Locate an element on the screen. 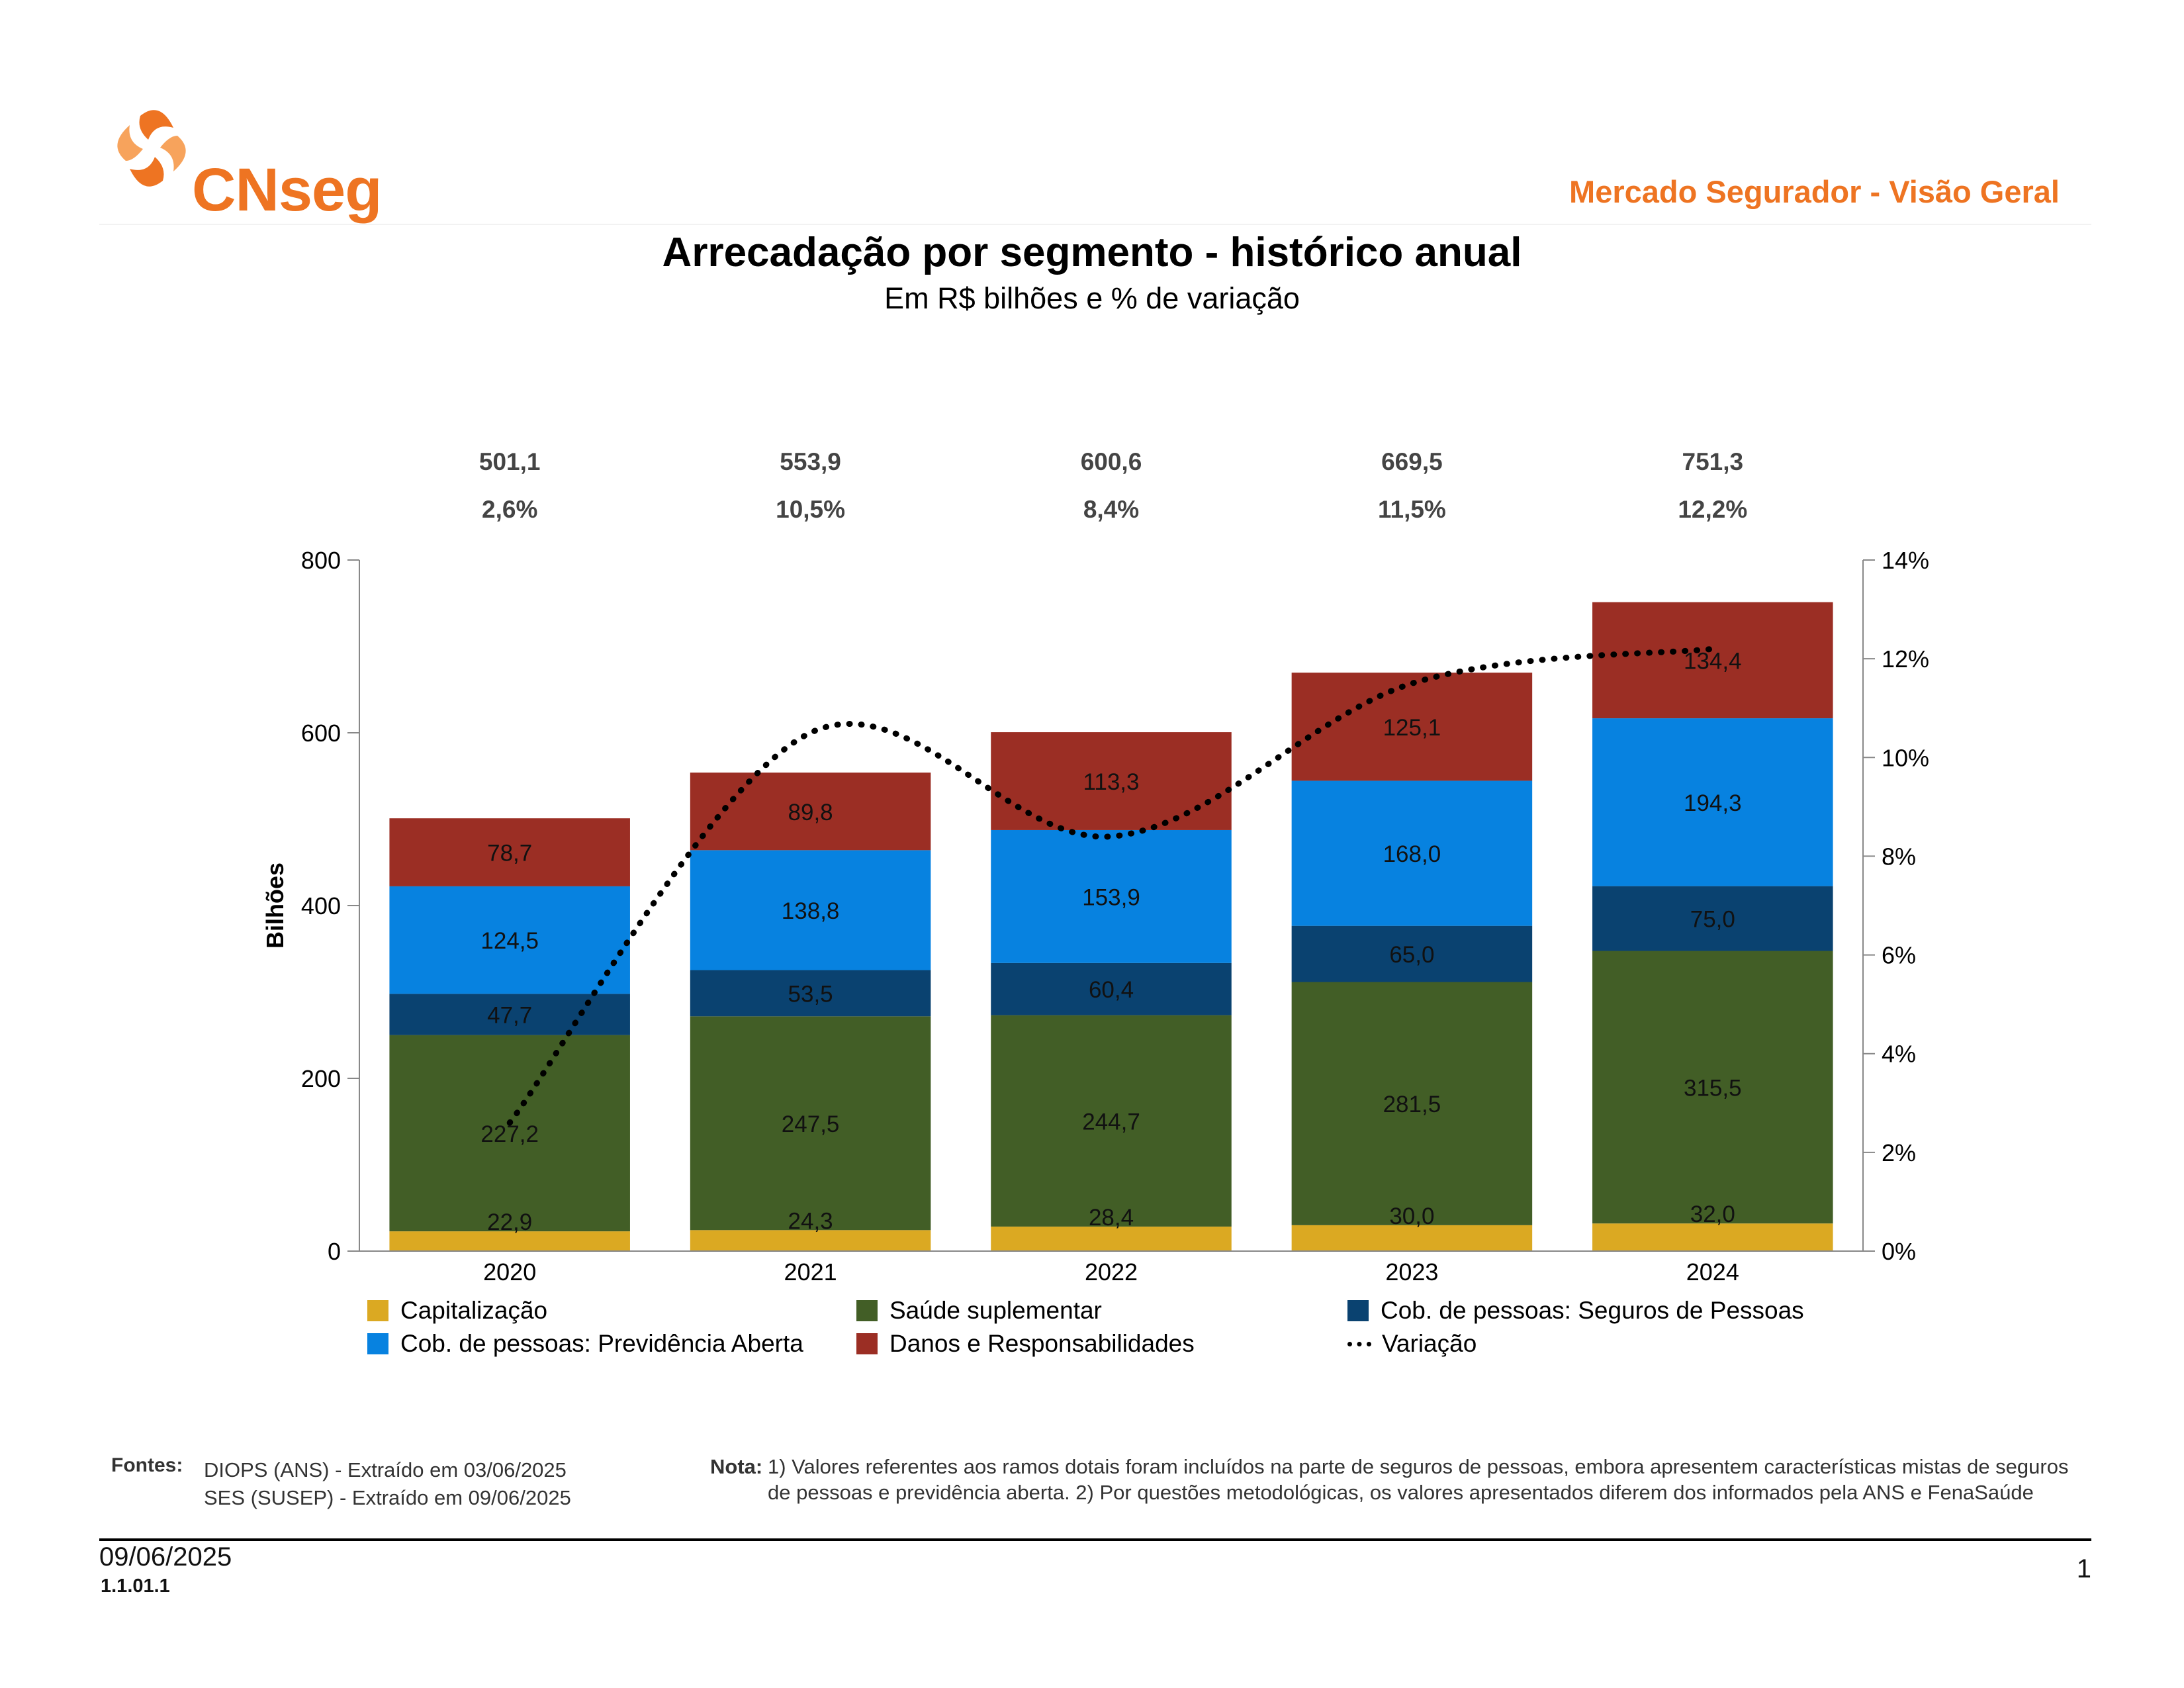 The image size is (2184, 1688). legend-item-saude-suplementar: Saúde suplementar is located at coordinates (979, 1310).